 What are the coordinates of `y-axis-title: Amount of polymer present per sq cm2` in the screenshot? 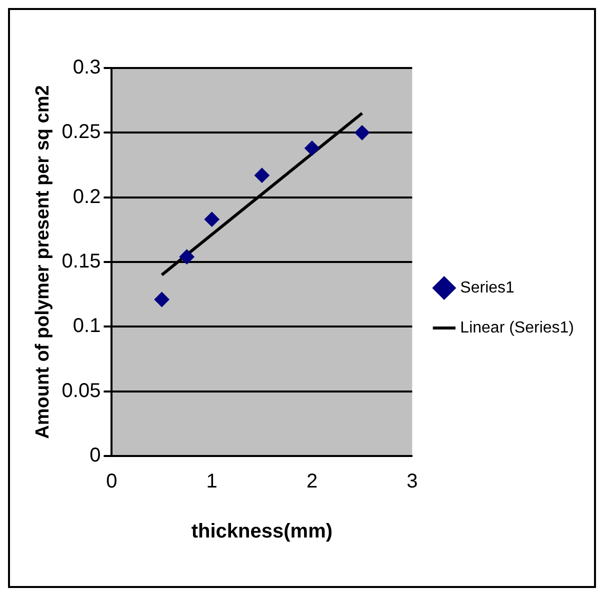 It's located at (43, 262).